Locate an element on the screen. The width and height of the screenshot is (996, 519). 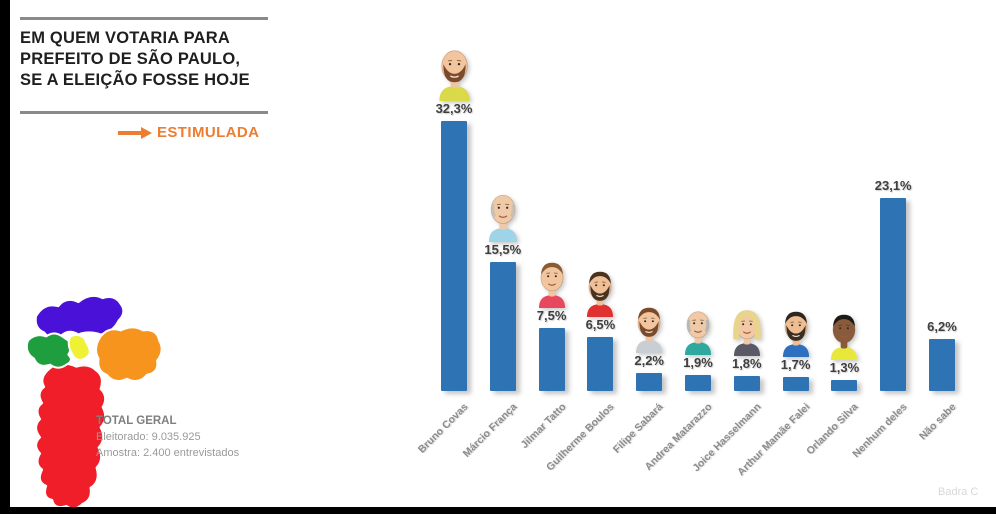
sao-paulo-map is located at coordinates (88, 399).